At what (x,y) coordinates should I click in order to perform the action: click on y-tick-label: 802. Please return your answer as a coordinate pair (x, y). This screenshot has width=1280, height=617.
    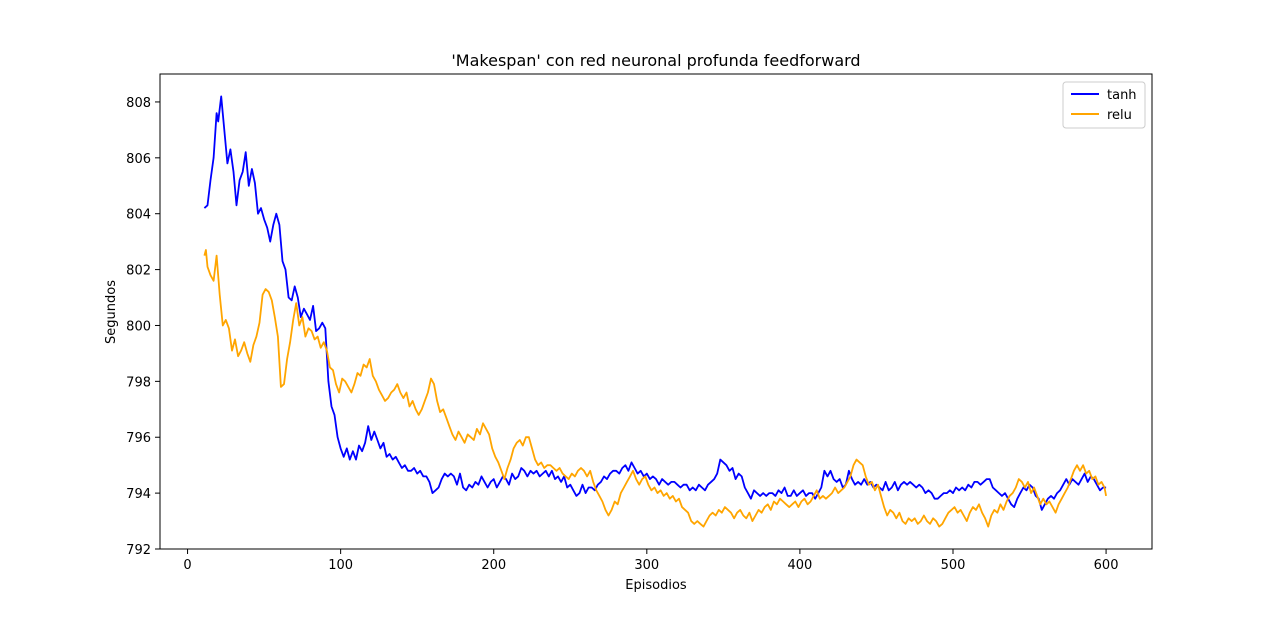
    Looking at the image, I should click on (138, 271).